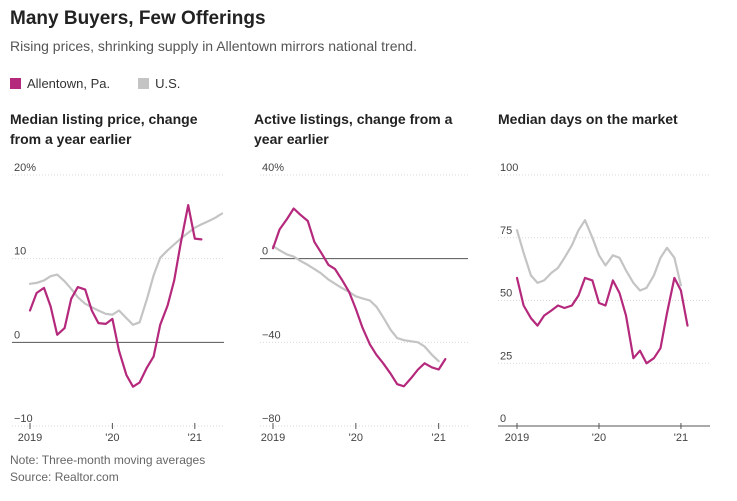  Describe the element at coordinates (503, 419) in the screenshot. I see `panel-3-ytick-label-5: 0` at that location.